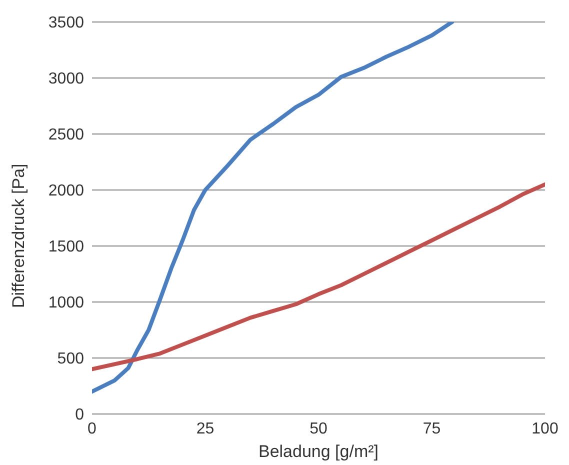 This screenshot has width=569, height=465. What do you see at coordinates (92, 429) in the screenshot?
I see `x-tick-label: 0` at bounding box center [92, 429].